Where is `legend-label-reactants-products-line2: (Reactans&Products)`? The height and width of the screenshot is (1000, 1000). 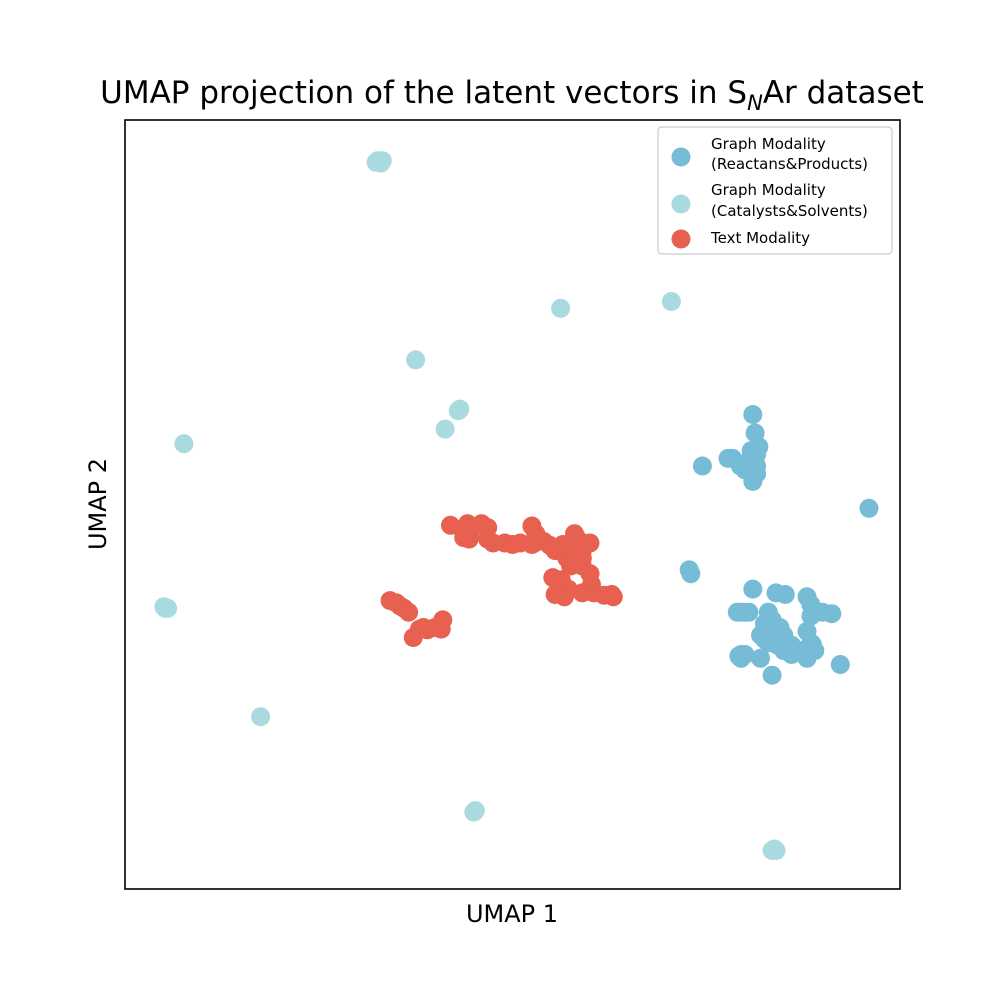
legend-label-reactants-products-line2: (Reactans&Products) is located at coordinates (789, 164).